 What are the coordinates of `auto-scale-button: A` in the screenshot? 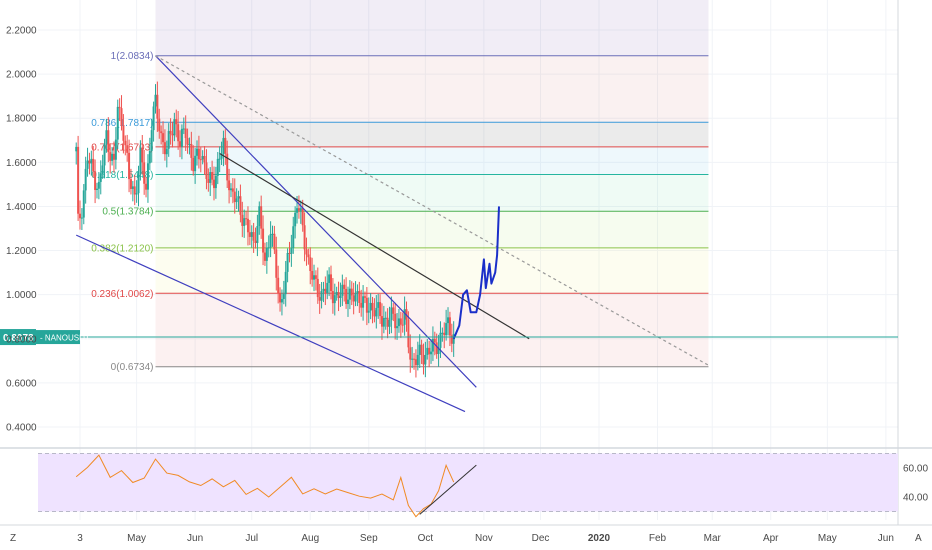 It's located at (918, 538).